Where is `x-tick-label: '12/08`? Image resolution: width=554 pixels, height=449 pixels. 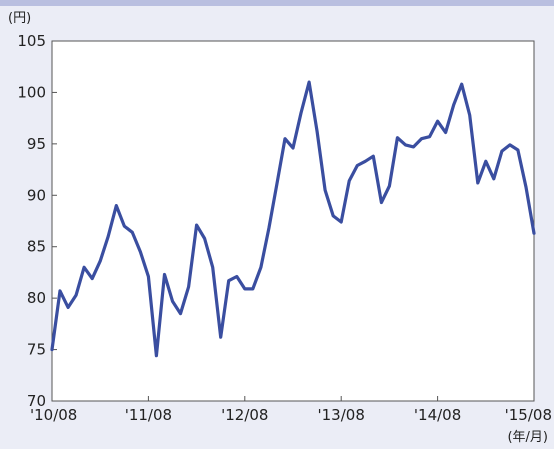 x-tick-label: '12/08 is located at coordinates (244, 415).